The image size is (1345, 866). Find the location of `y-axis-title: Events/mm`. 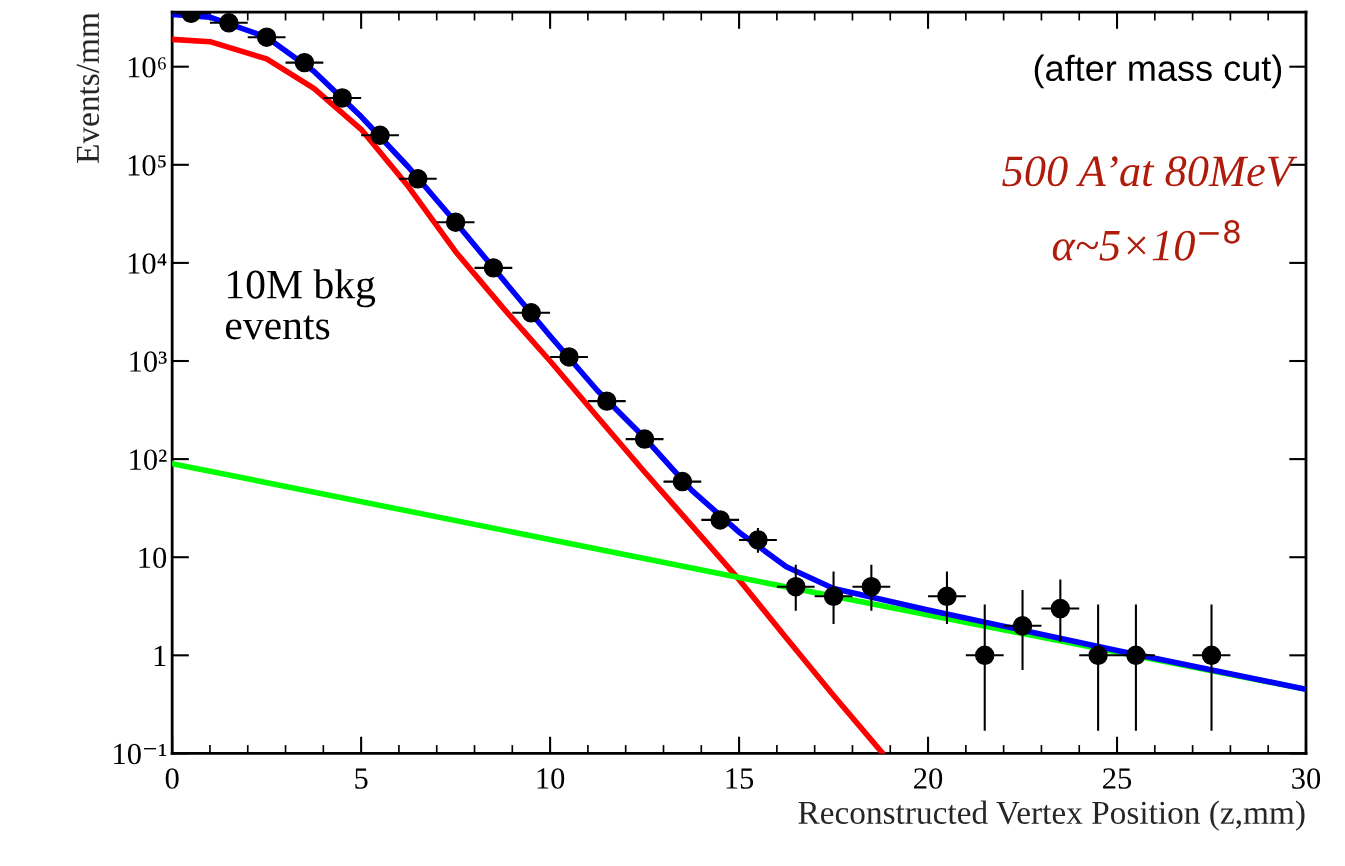

y-axis-title: Events/mm is located at coordinates (88, 87).